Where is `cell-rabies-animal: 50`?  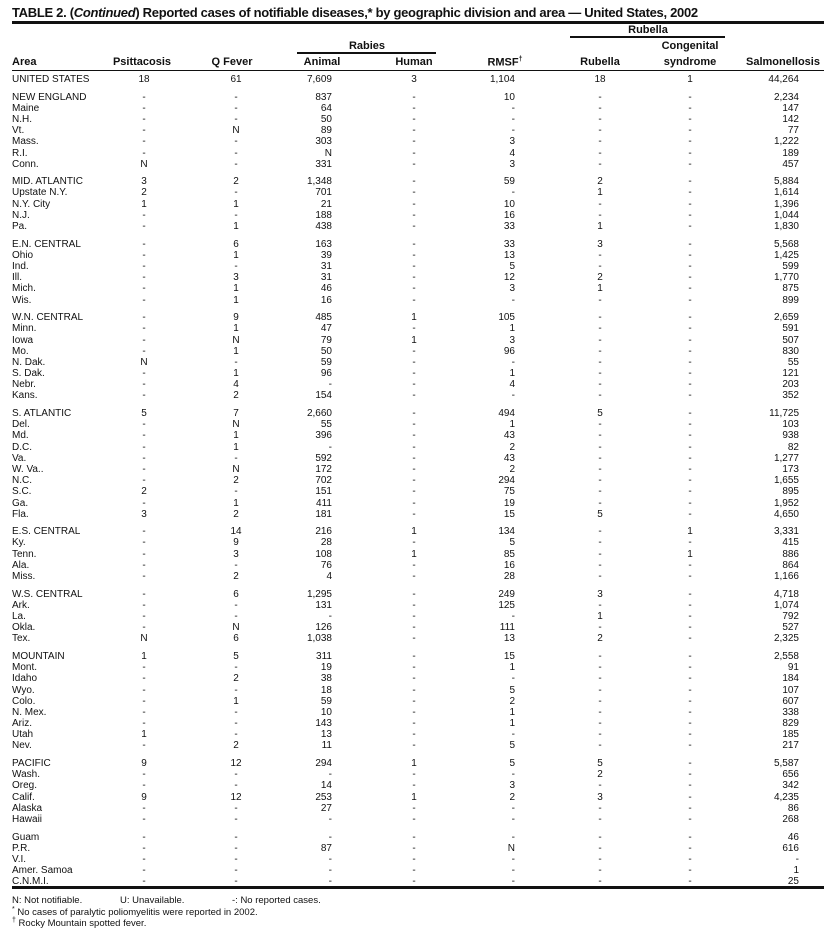 cell-rabies-animal: 50 is located at coordinates (326, 119).